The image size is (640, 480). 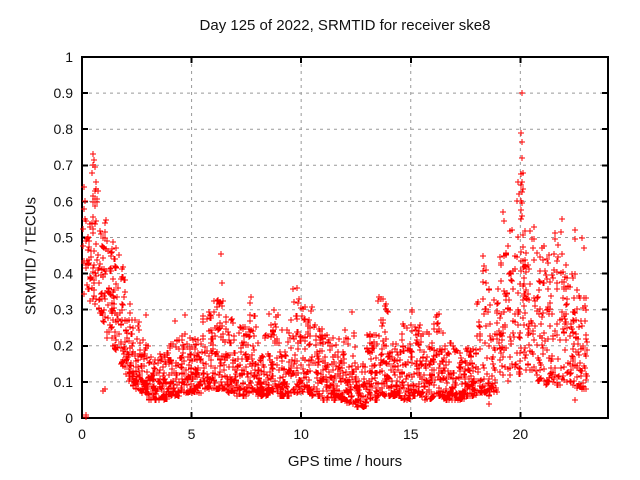 What do you see at coordinates (192, 434) in the screenshot?
I see `xtick-label: 5` at bounding box center [192, 434].